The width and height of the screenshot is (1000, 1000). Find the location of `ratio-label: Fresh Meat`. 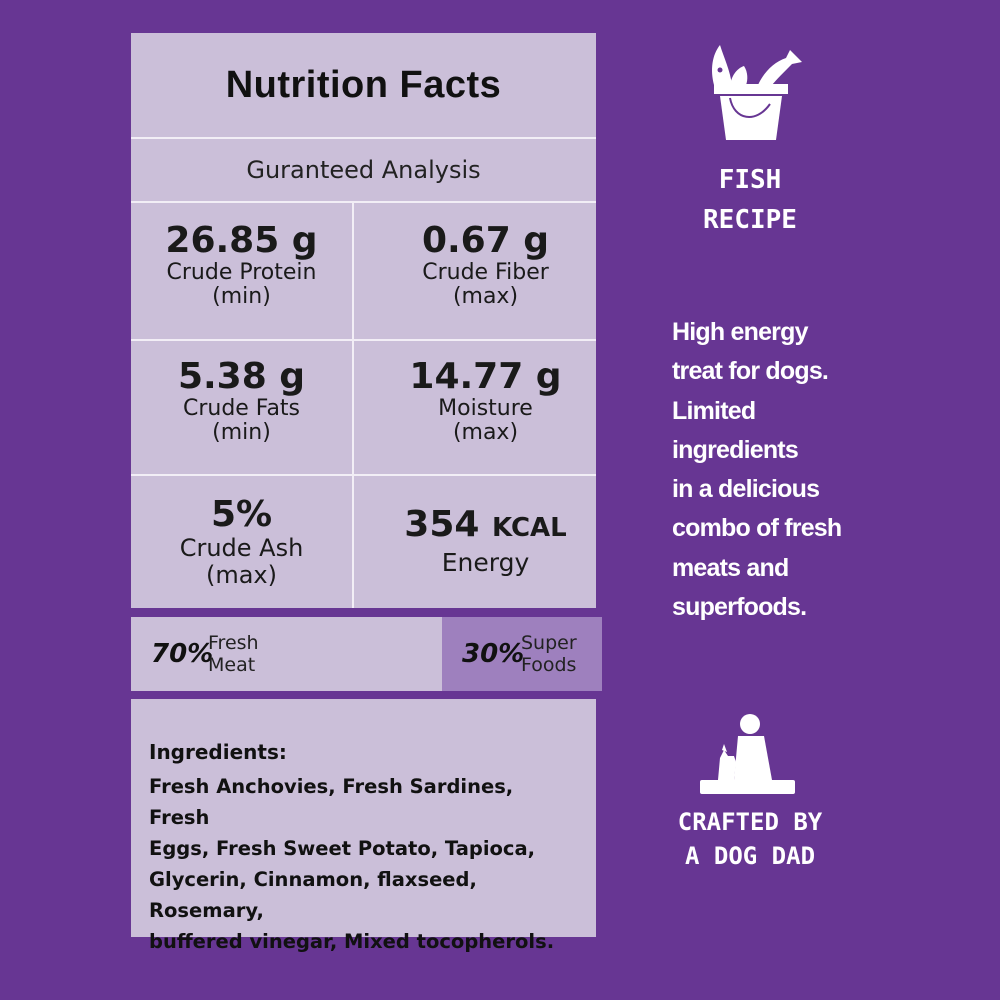

ratio-label: Fresh Meat is located at coordinates (233, 654).